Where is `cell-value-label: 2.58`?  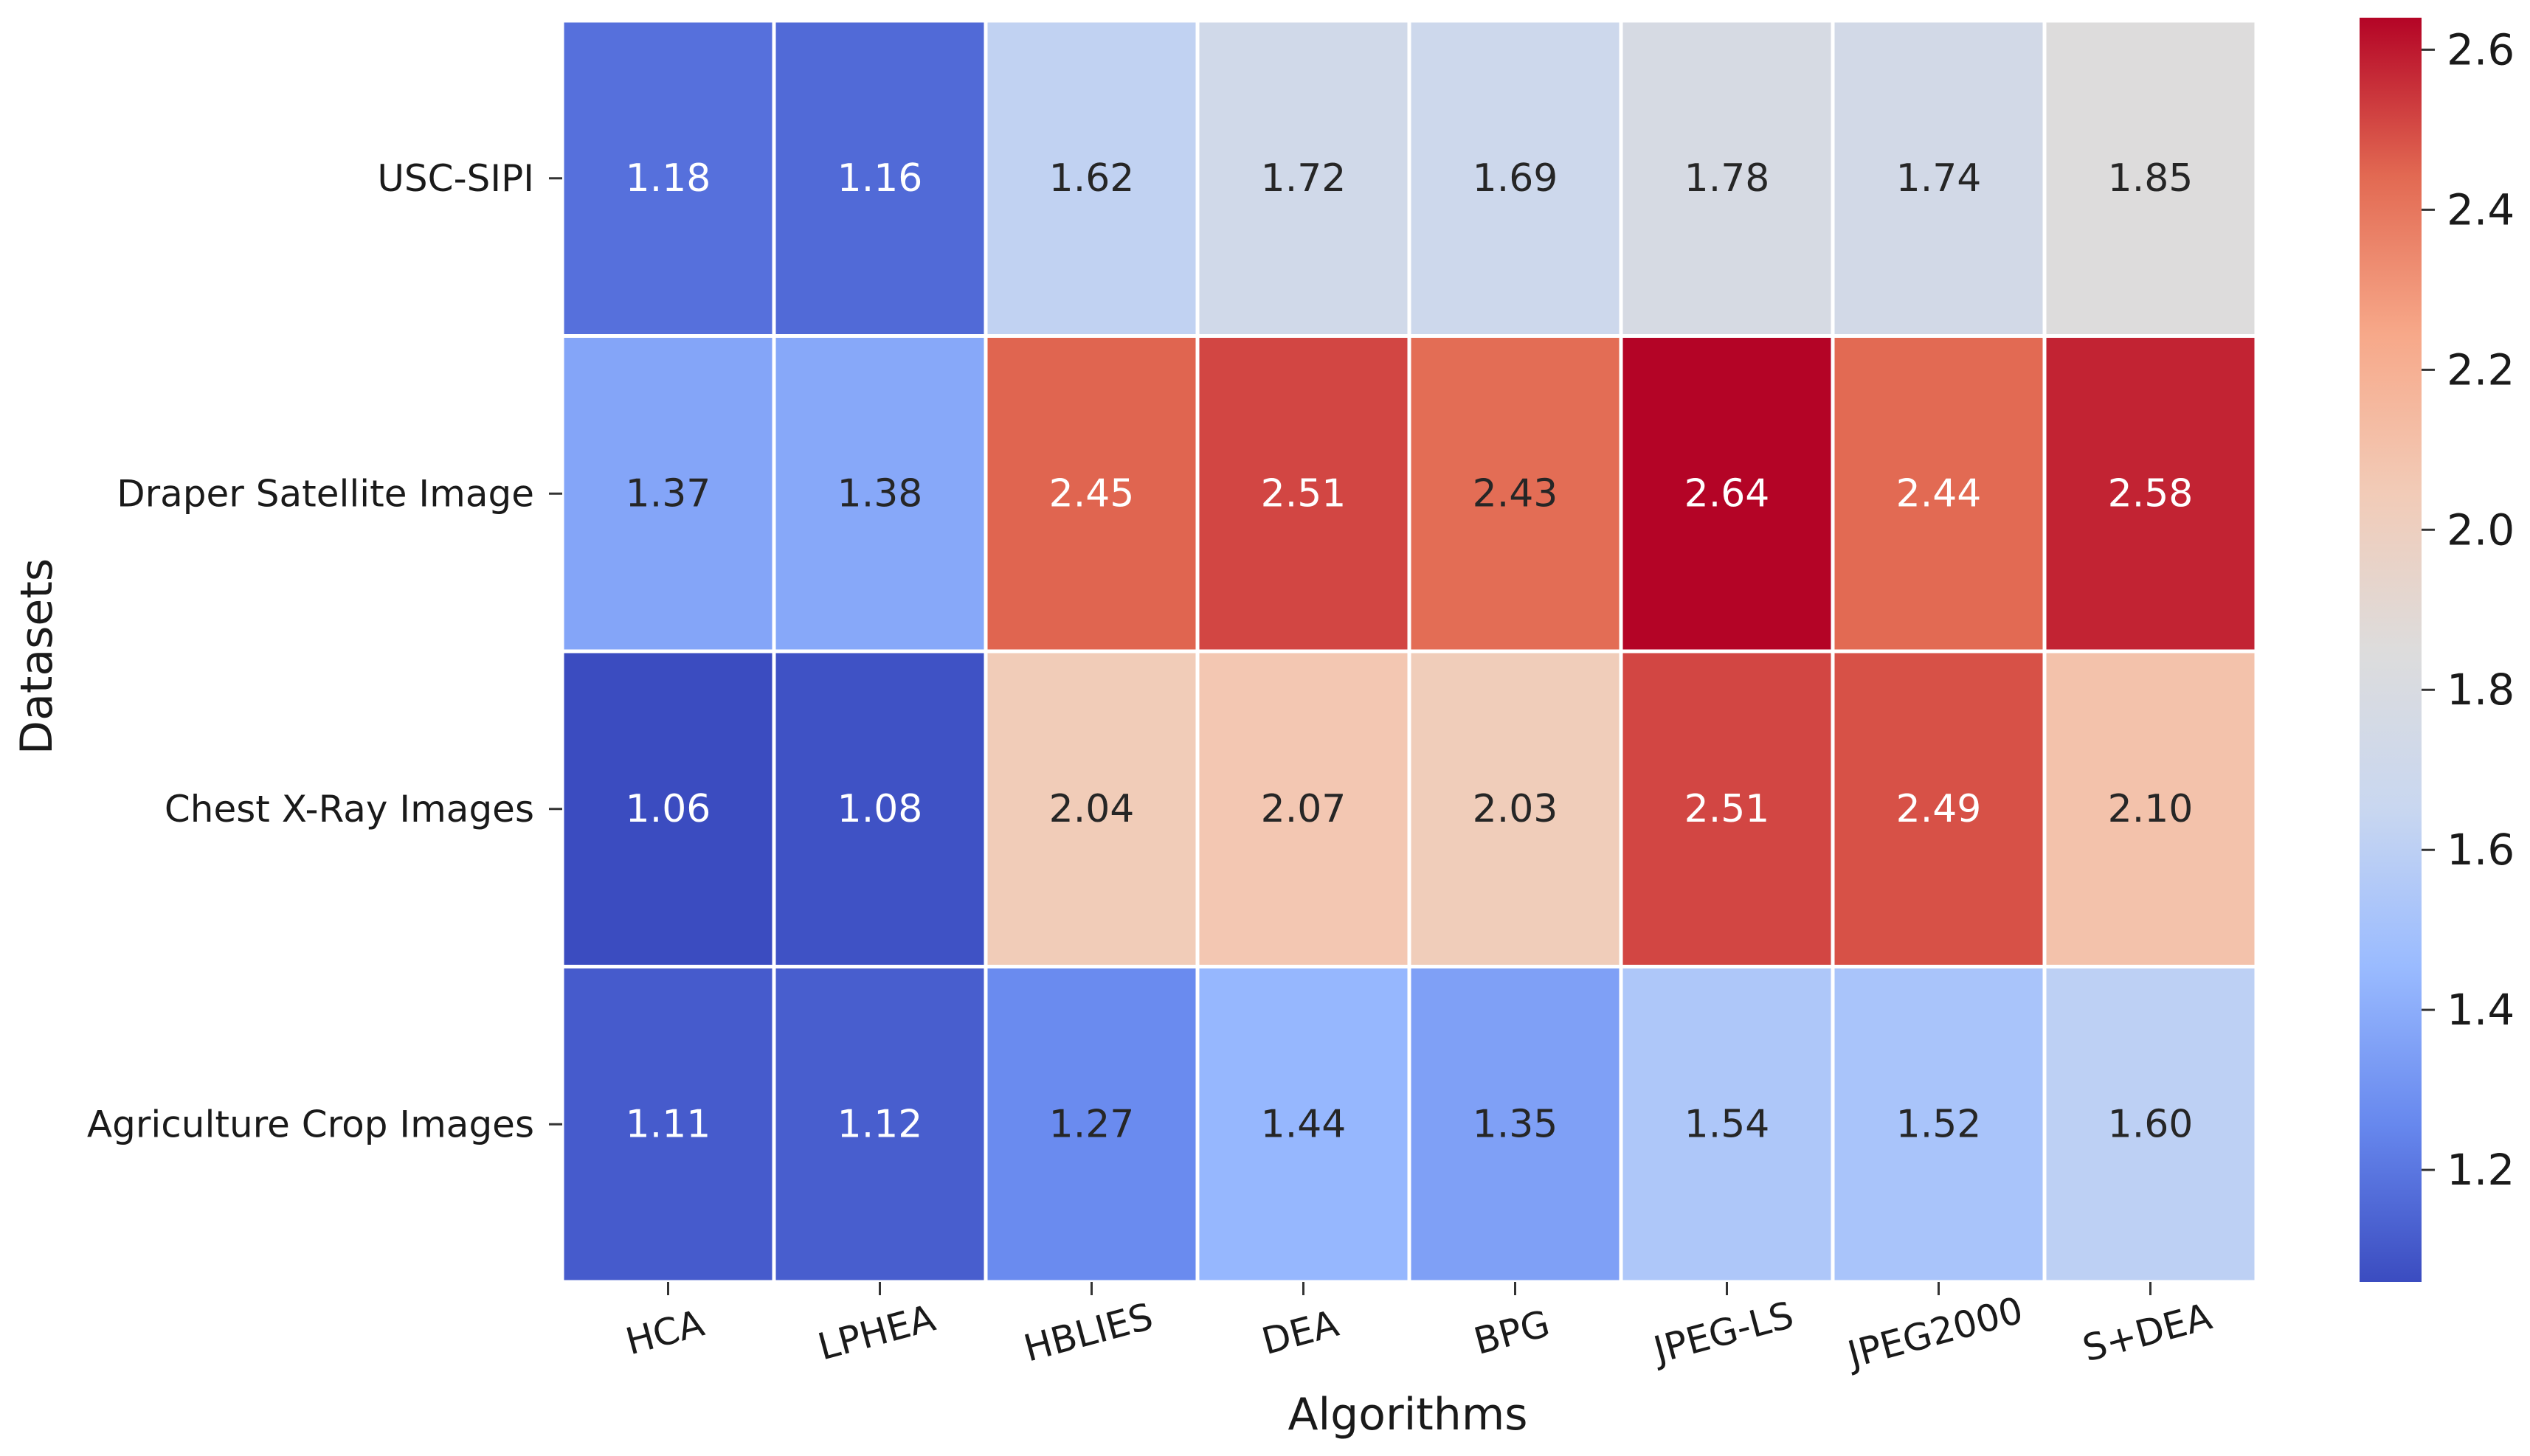 cell-value-label: 2.58 is located at coordinates (2151, 494).